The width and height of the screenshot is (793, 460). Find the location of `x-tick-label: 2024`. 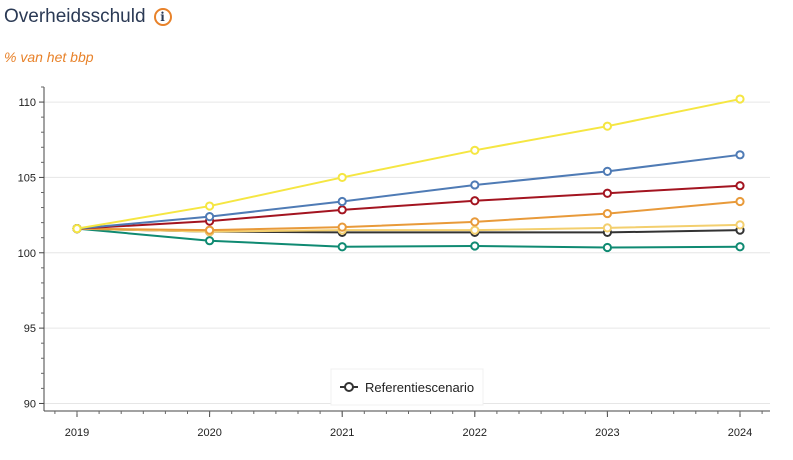

x-tick-label: 2024 is located at coordinates (740, 433).